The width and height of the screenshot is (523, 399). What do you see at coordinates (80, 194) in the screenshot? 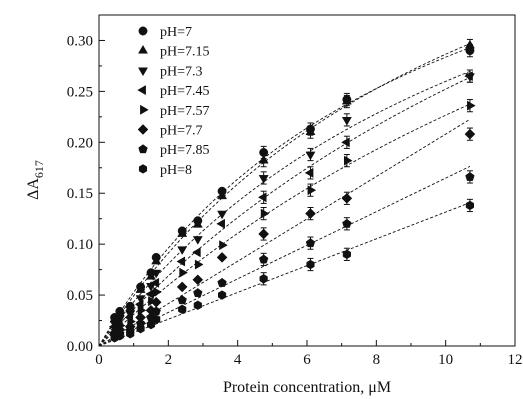
I see `y-tick-label: 0.15` at bounding box center [80, 194].